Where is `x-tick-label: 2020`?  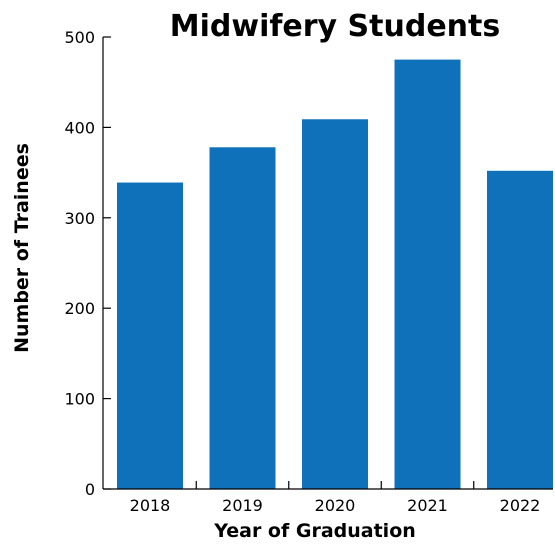 x-tick-label: 2020 is located at coordinates (335, 505).